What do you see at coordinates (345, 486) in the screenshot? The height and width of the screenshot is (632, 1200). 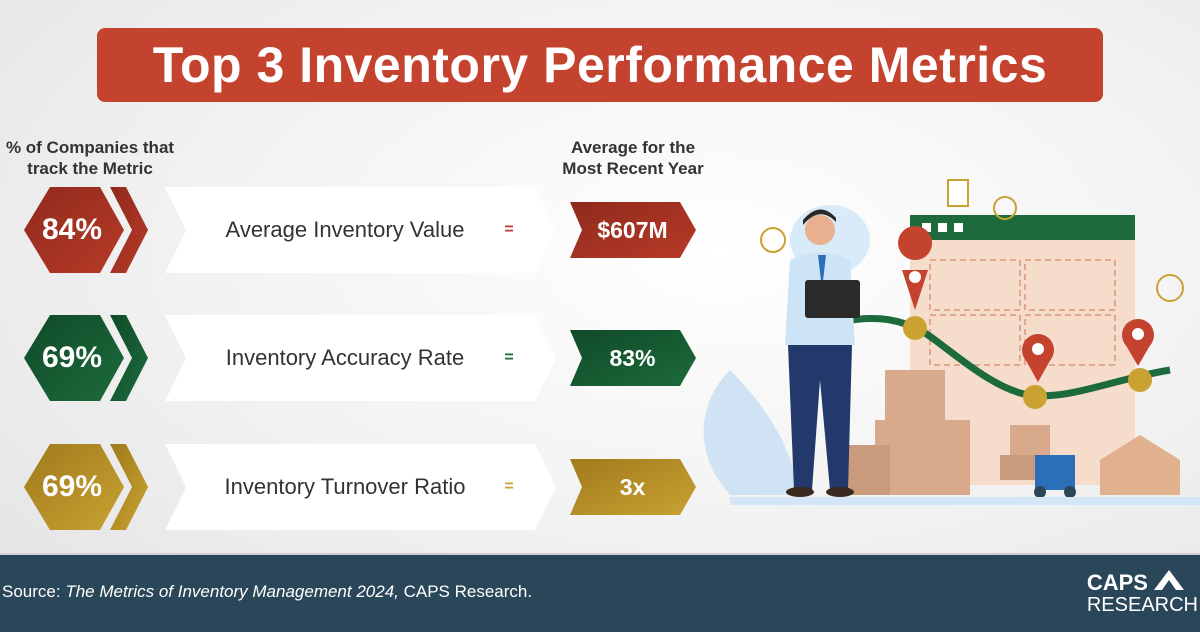 I see `metric-label: Inventory Turnover Ratio` at bounding box center [345, 486].